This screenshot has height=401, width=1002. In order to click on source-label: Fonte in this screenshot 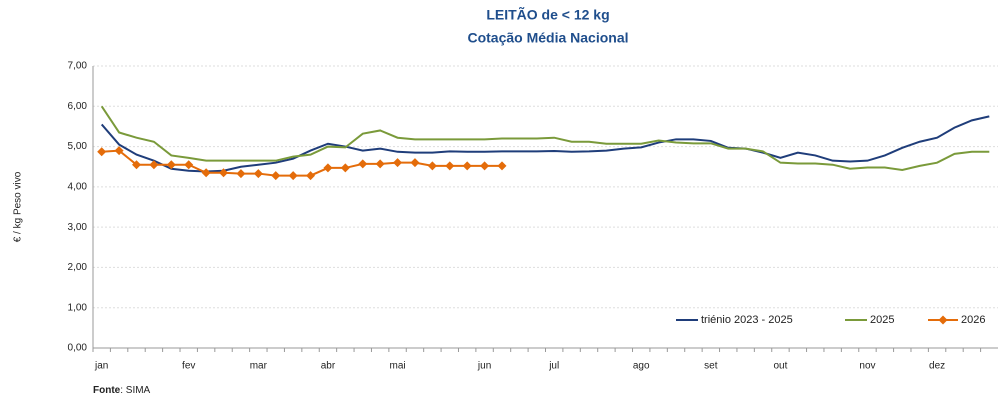, I will do `click(107, 390)`.